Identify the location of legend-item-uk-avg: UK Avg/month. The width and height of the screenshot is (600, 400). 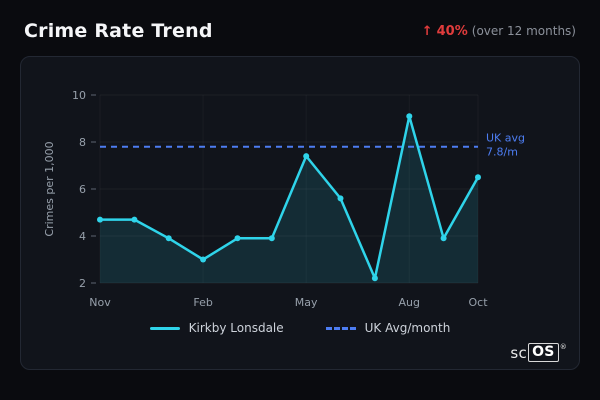
(388, 328).